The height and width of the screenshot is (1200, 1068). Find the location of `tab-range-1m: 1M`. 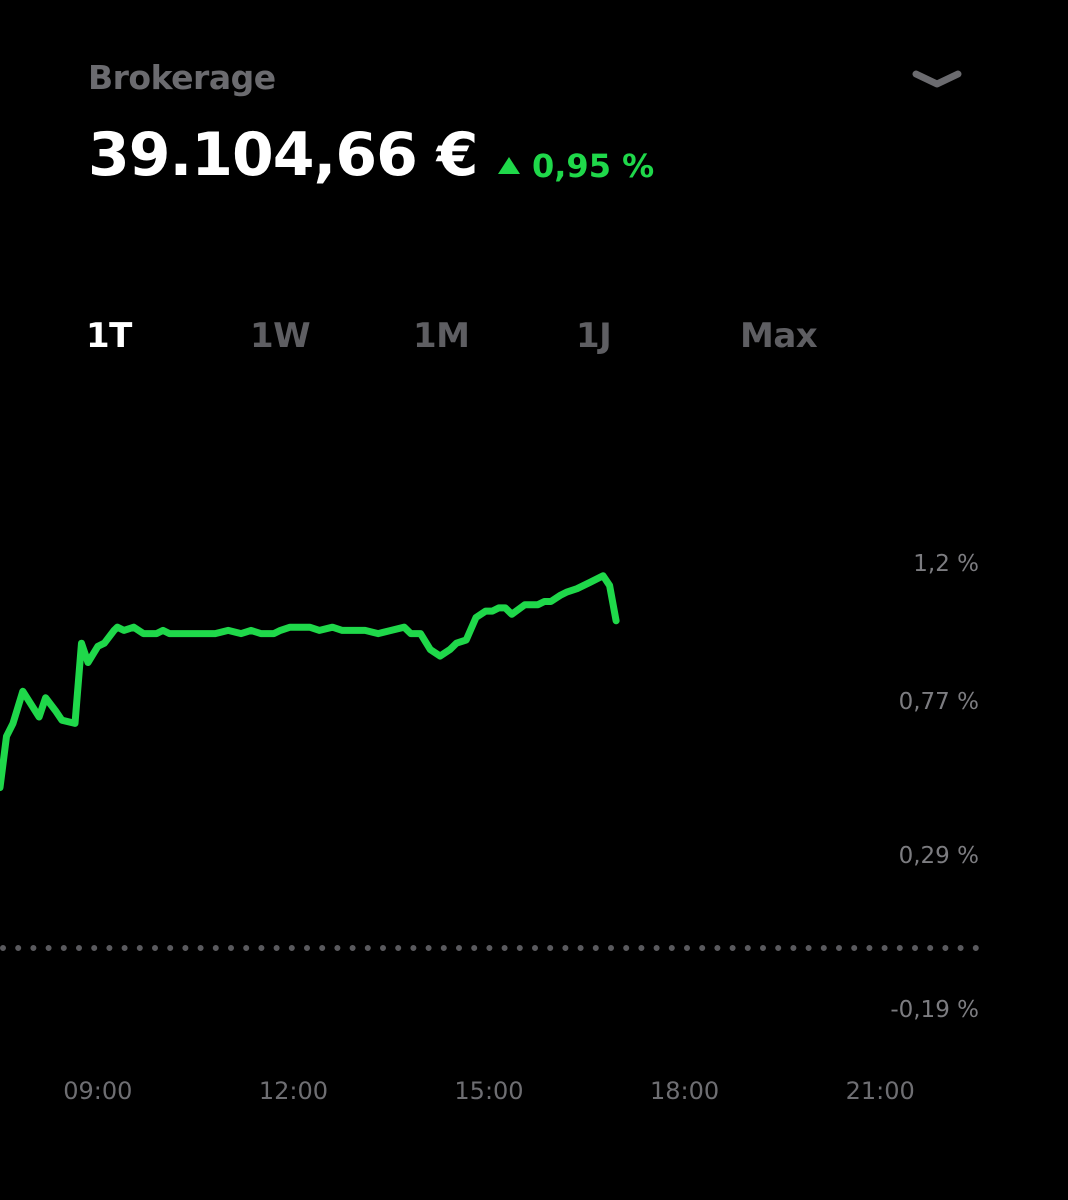

tab-range-1m: 1M is located at coordinates (441, 336).